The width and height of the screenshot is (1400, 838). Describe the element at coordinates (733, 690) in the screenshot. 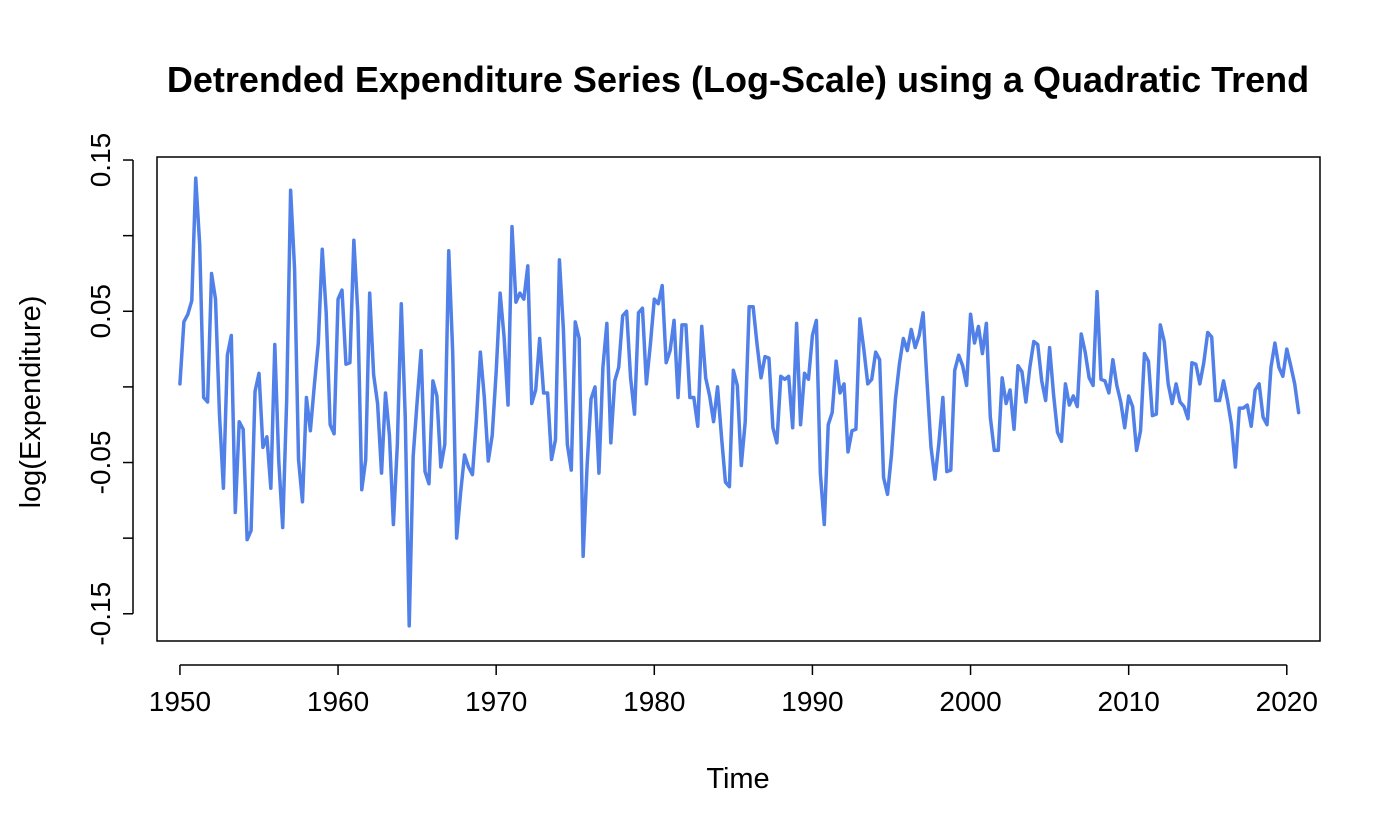

I see `x-axis: 1950 1960 1970 1980 1990 2000 2010 2020` at that location.